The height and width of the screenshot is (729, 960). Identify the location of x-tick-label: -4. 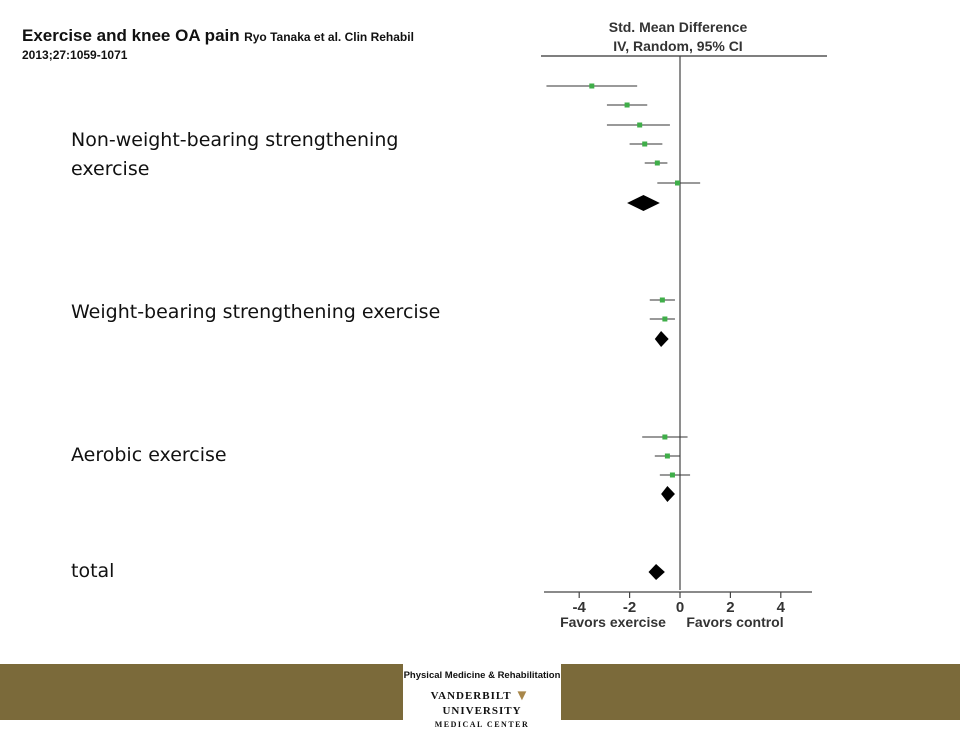
(580, 607).